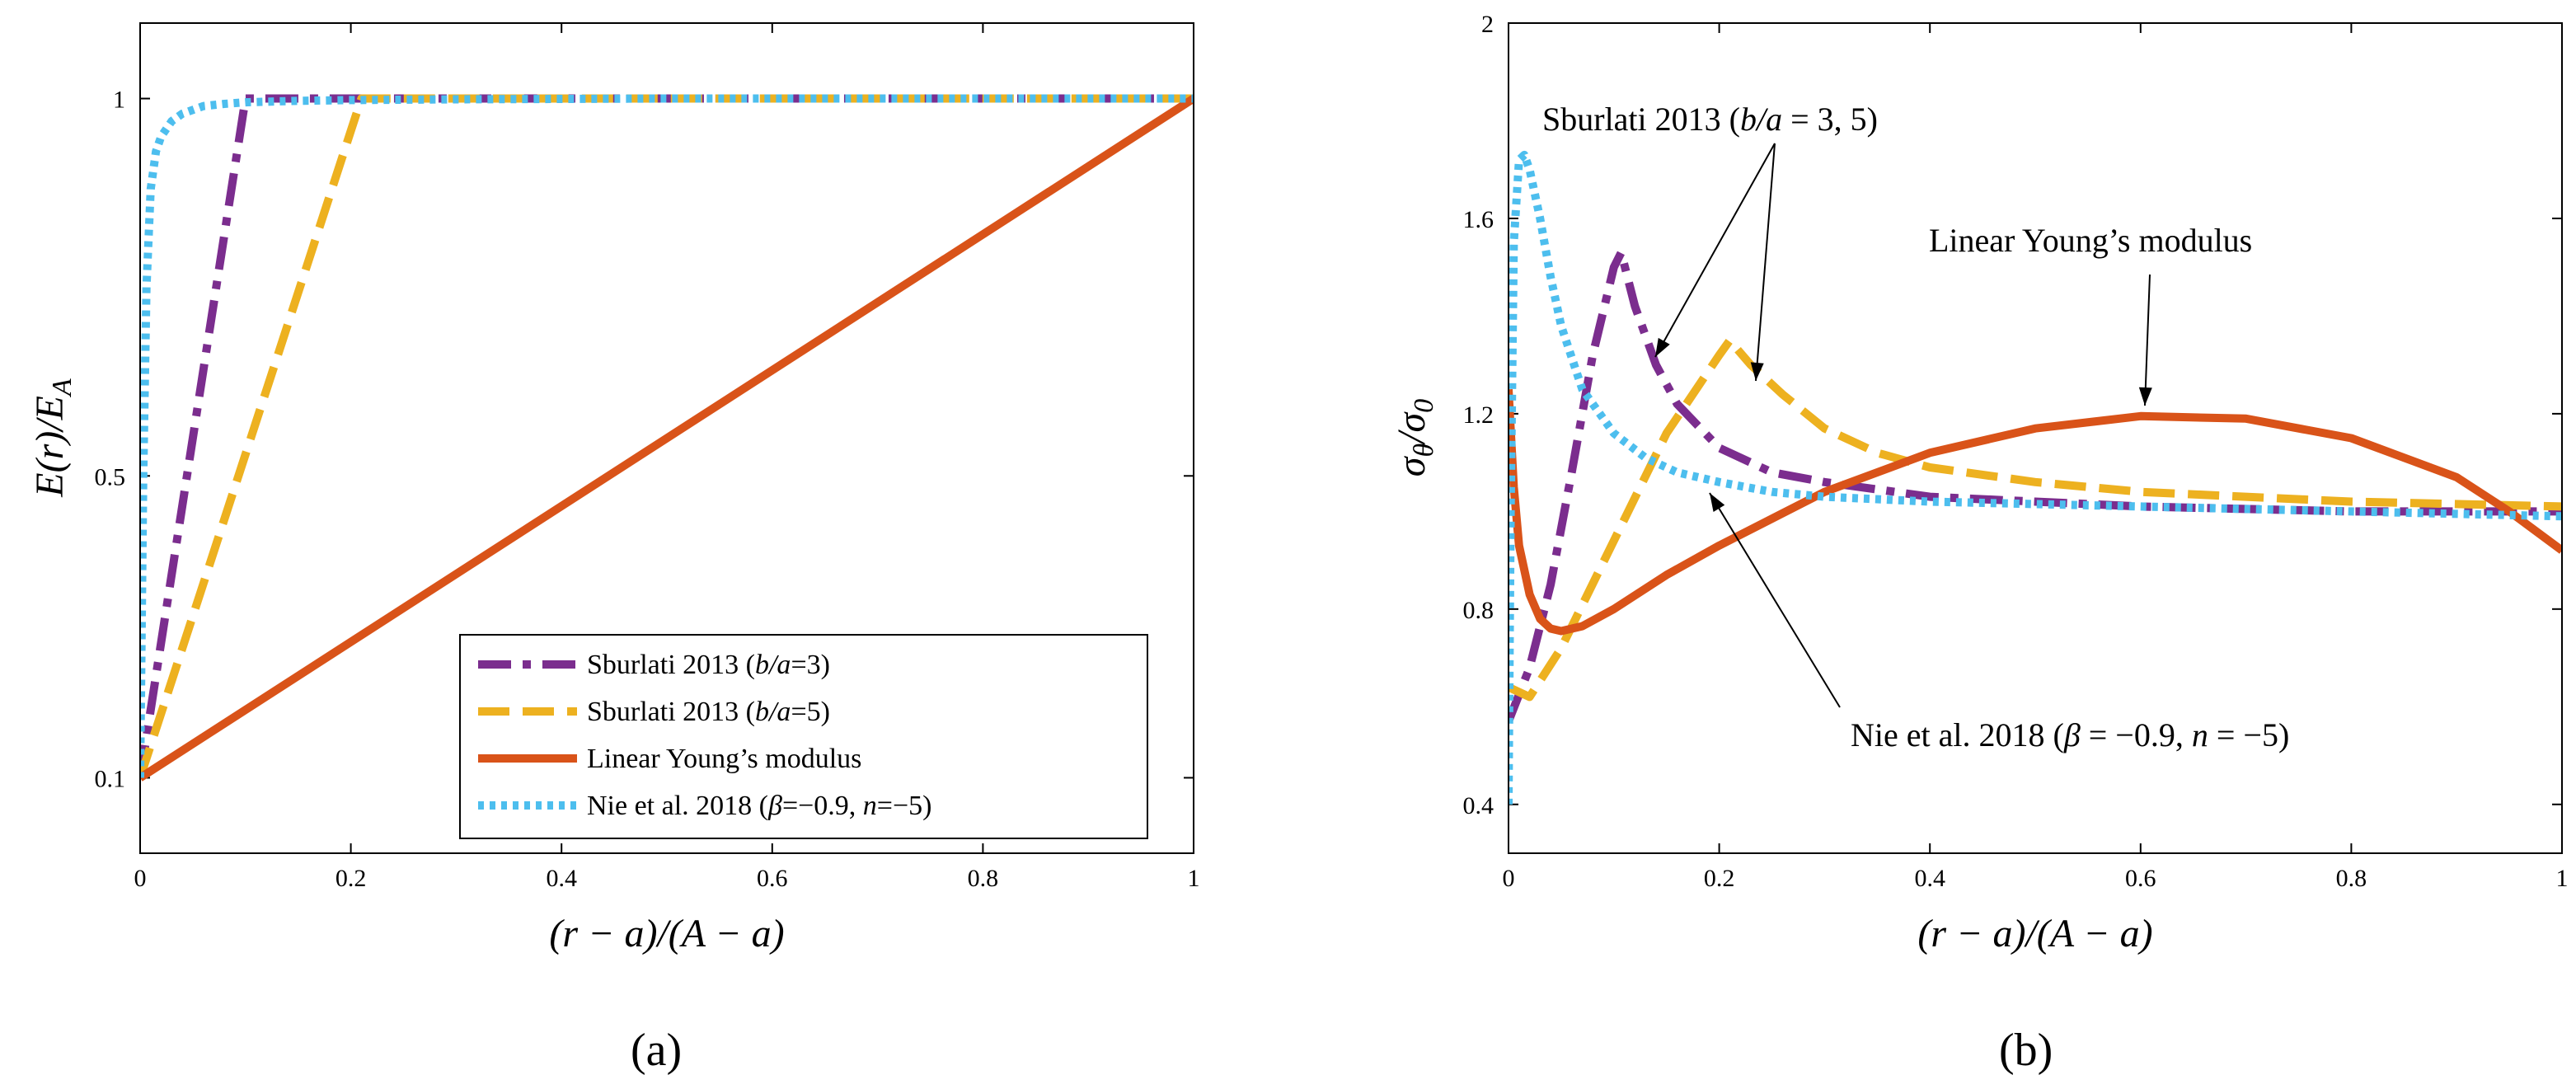 The image size is (2576, 1089). What do you see at coordinates (1415, 437) in the screenshot?
I see `chart-b-y-axis-label: σθ/σ0` at bounding box center [1415, 437].